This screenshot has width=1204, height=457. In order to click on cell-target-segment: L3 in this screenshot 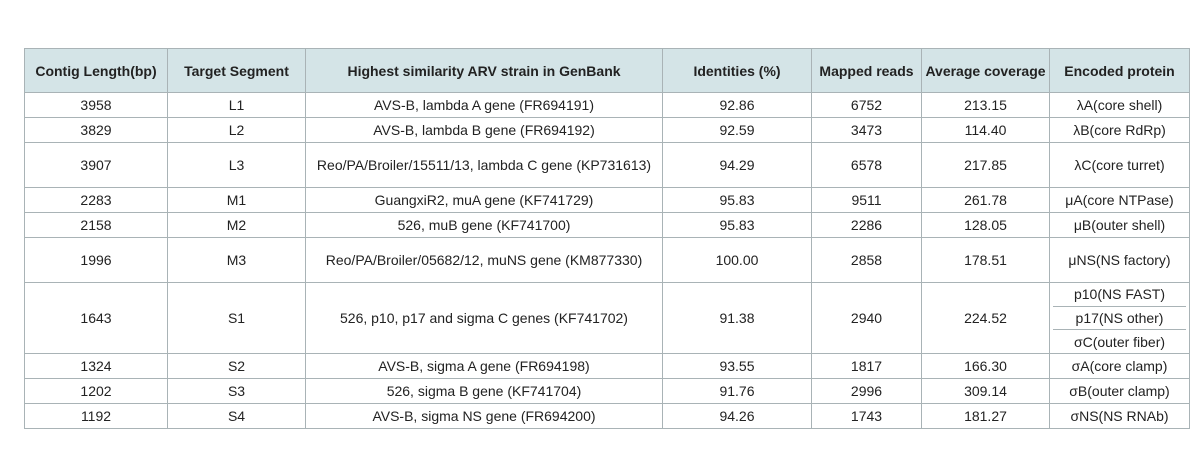, I will do `click(236, 165)`.